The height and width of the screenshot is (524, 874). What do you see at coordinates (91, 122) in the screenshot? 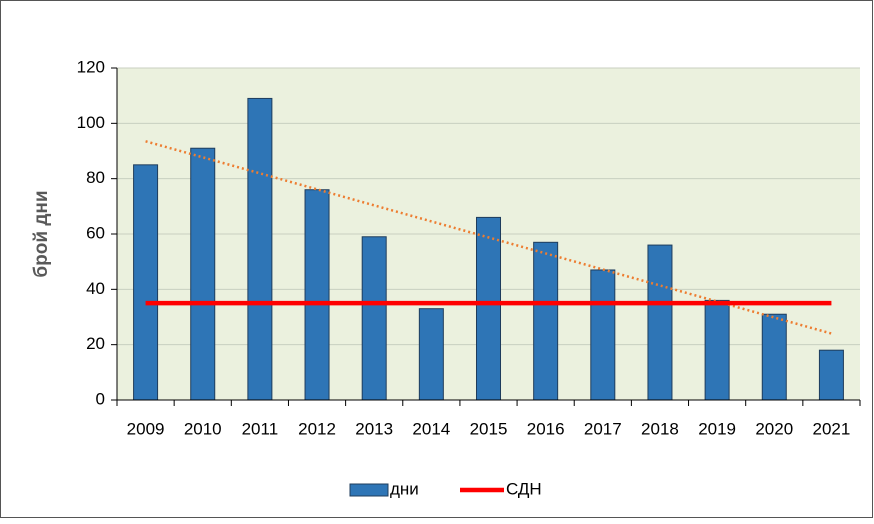
I see `y-tick-label: 100` at bounding box center [91, 122].